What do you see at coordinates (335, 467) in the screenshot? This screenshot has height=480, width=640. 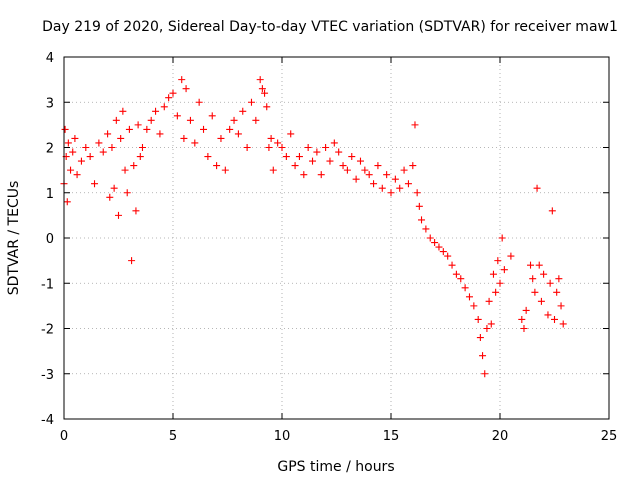 I see `x-axis-label: GPS time / hours` at bounding box center [335, 467].